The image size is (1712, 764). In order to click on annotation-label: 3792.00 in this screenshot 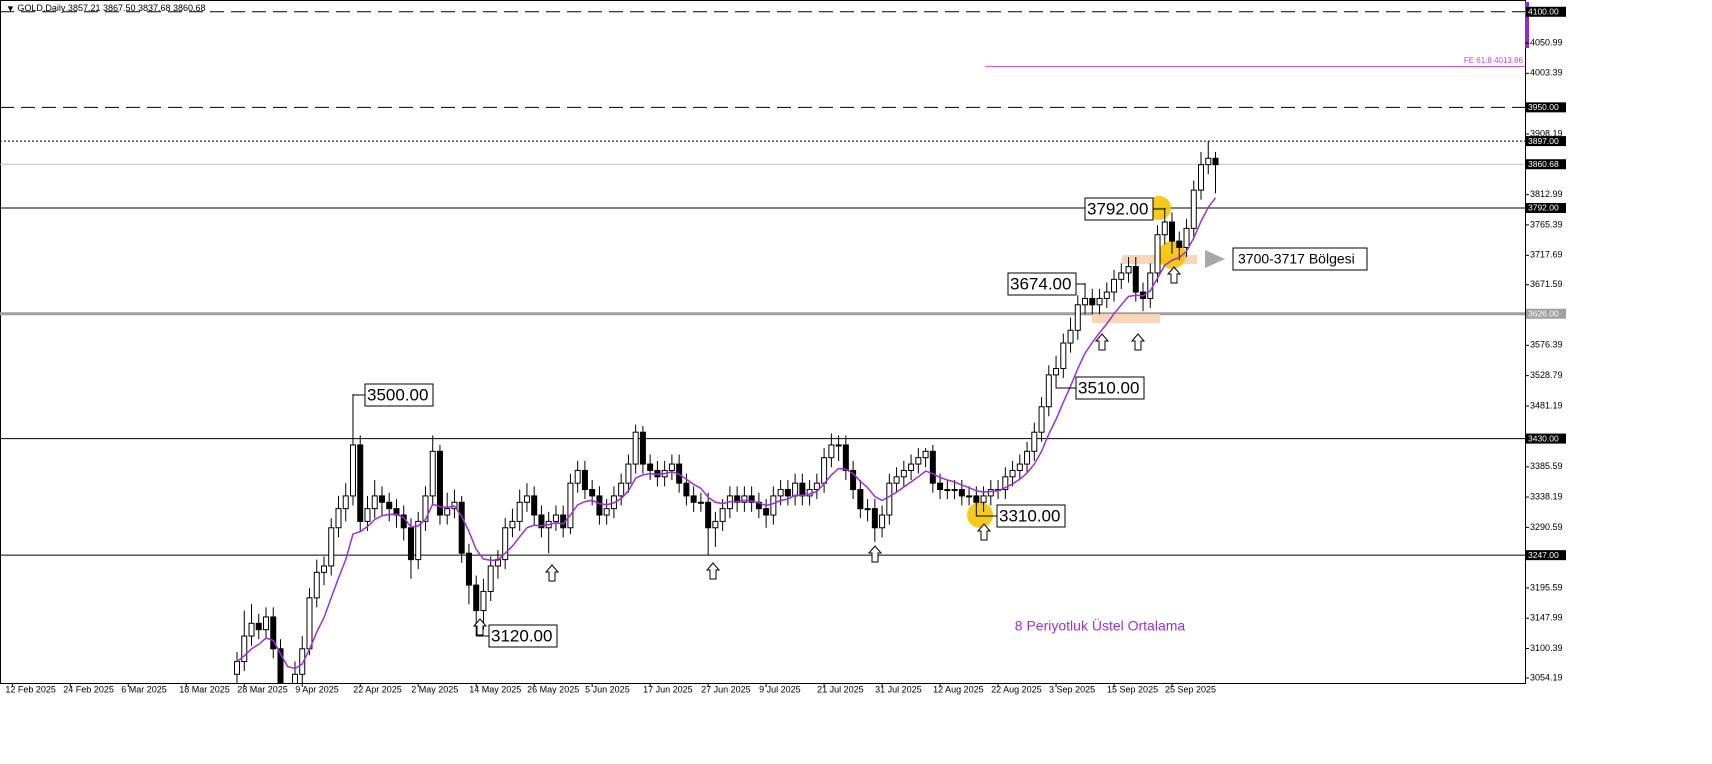, I will do `click(1117, 208)`.